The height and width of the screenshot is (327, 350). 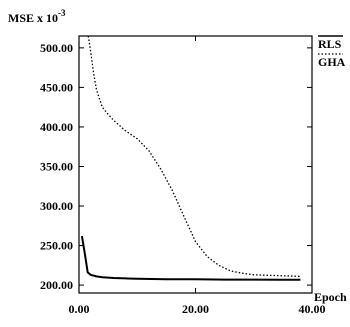 What do you see at coordinates (312, 309) in the screenshot?
I see `x-tick-label: 40.00` at bounding box center [312, 309].